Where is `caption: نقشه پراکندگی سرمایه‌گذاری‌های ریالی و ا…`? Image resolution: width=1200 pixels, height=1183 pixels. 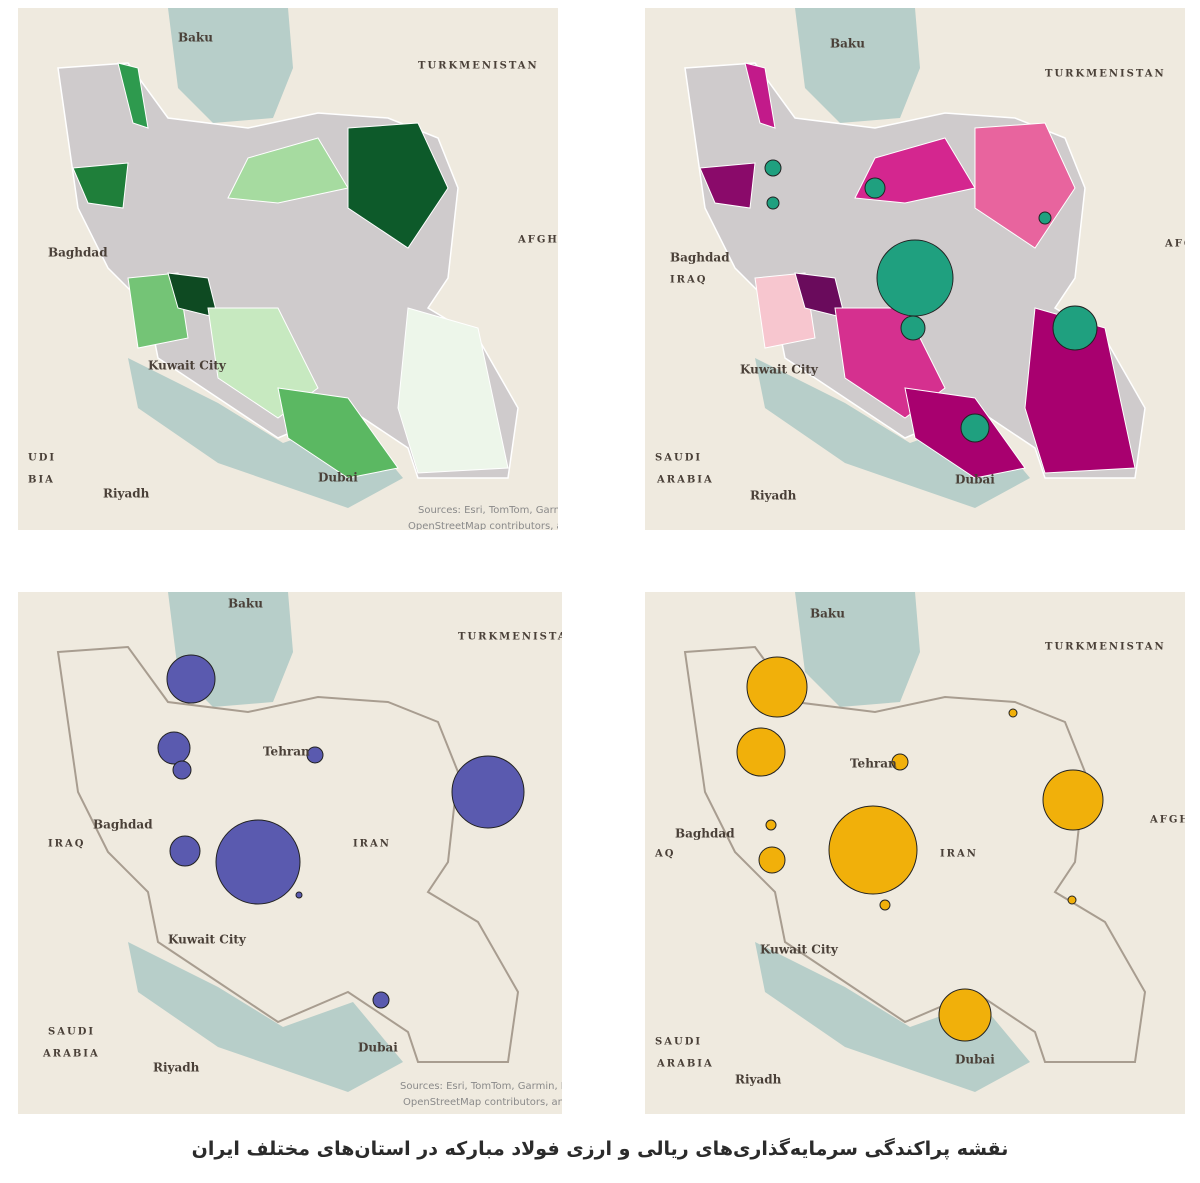 caption: نقشه پراکندگی سرمایه‌گذاری‌های ریالی و ا… is located at coordinates (600, 1149).